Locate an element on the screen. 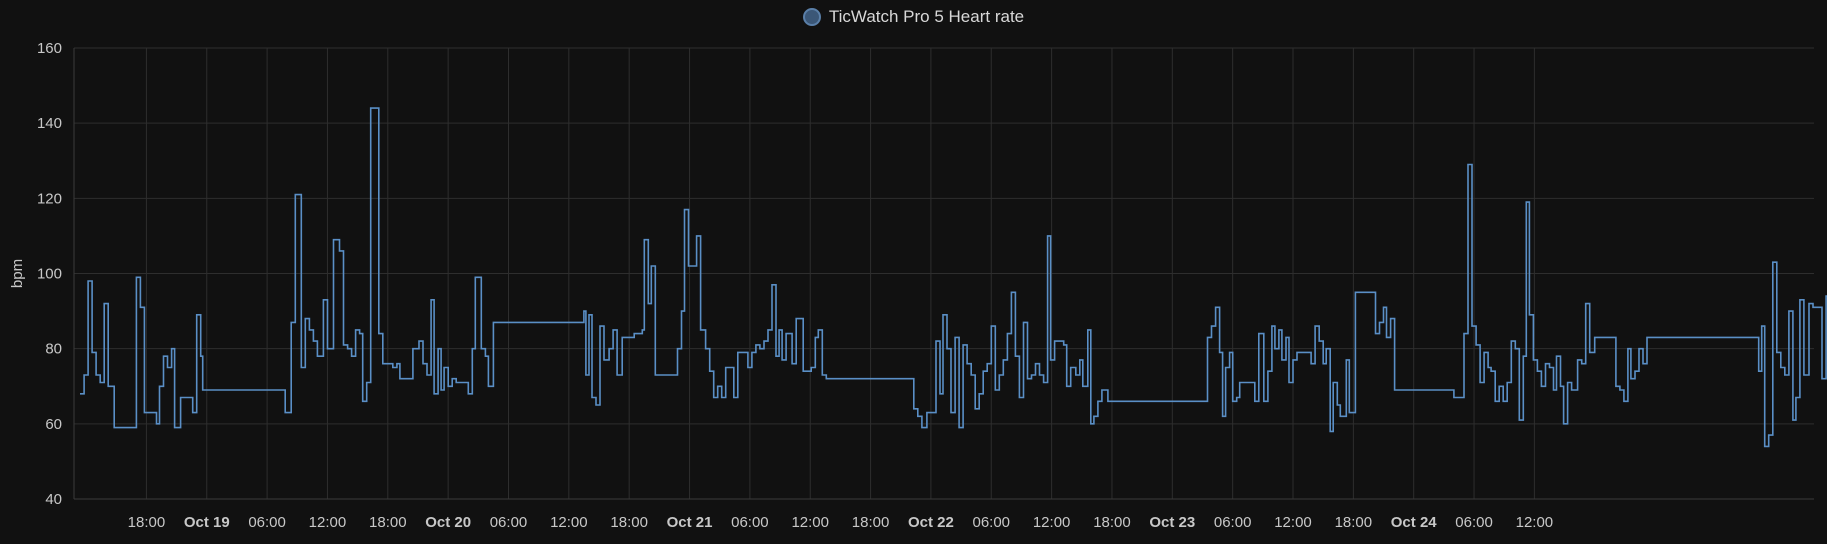  y-tick-label: 100 is located at coordinates (49, 274).